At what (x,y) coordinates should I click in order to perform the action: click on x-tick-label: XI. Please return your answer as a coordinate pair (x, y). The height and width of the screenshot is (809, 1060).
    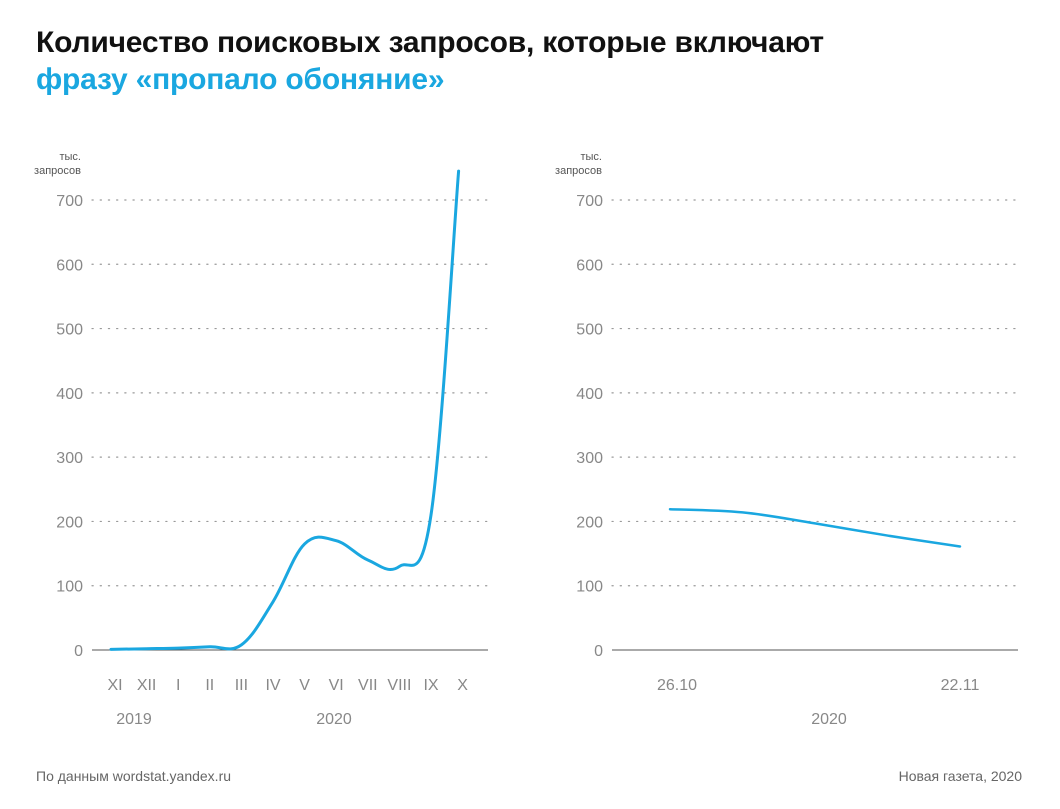
    Looking at the image, I should click on (114, 685).